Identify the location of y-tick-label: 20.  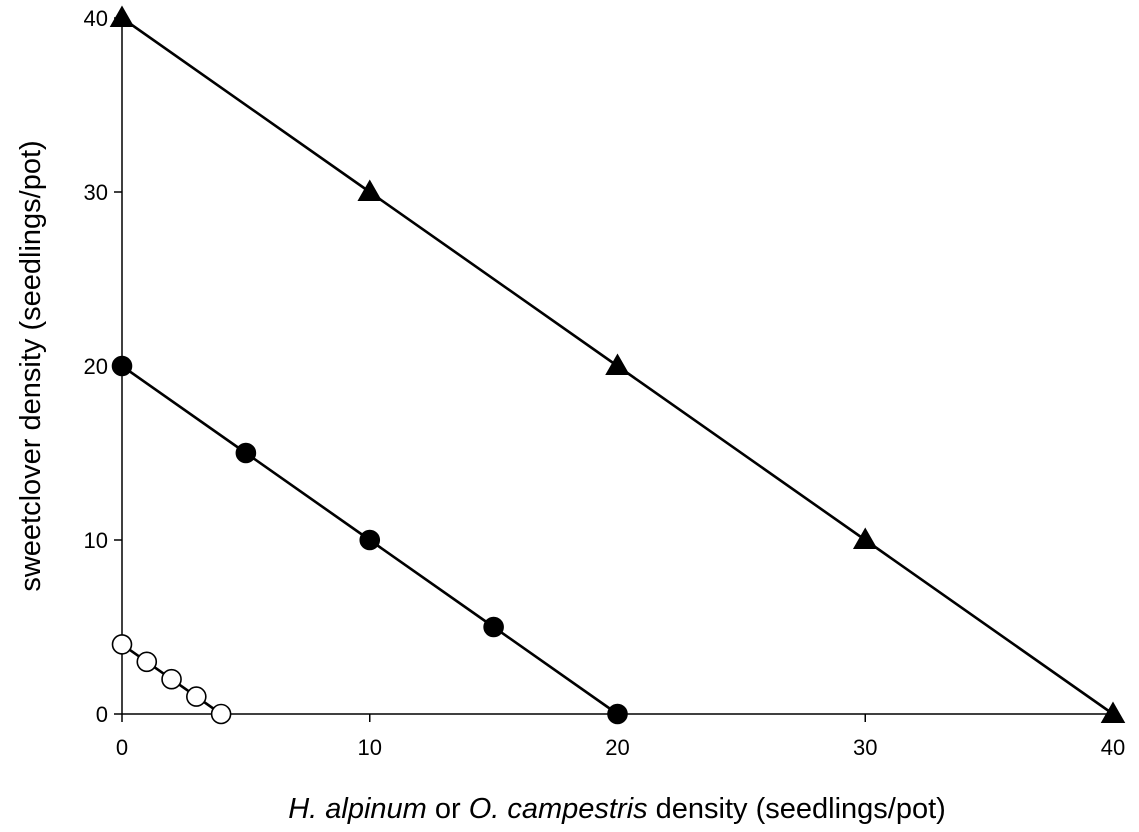
(96, 366).